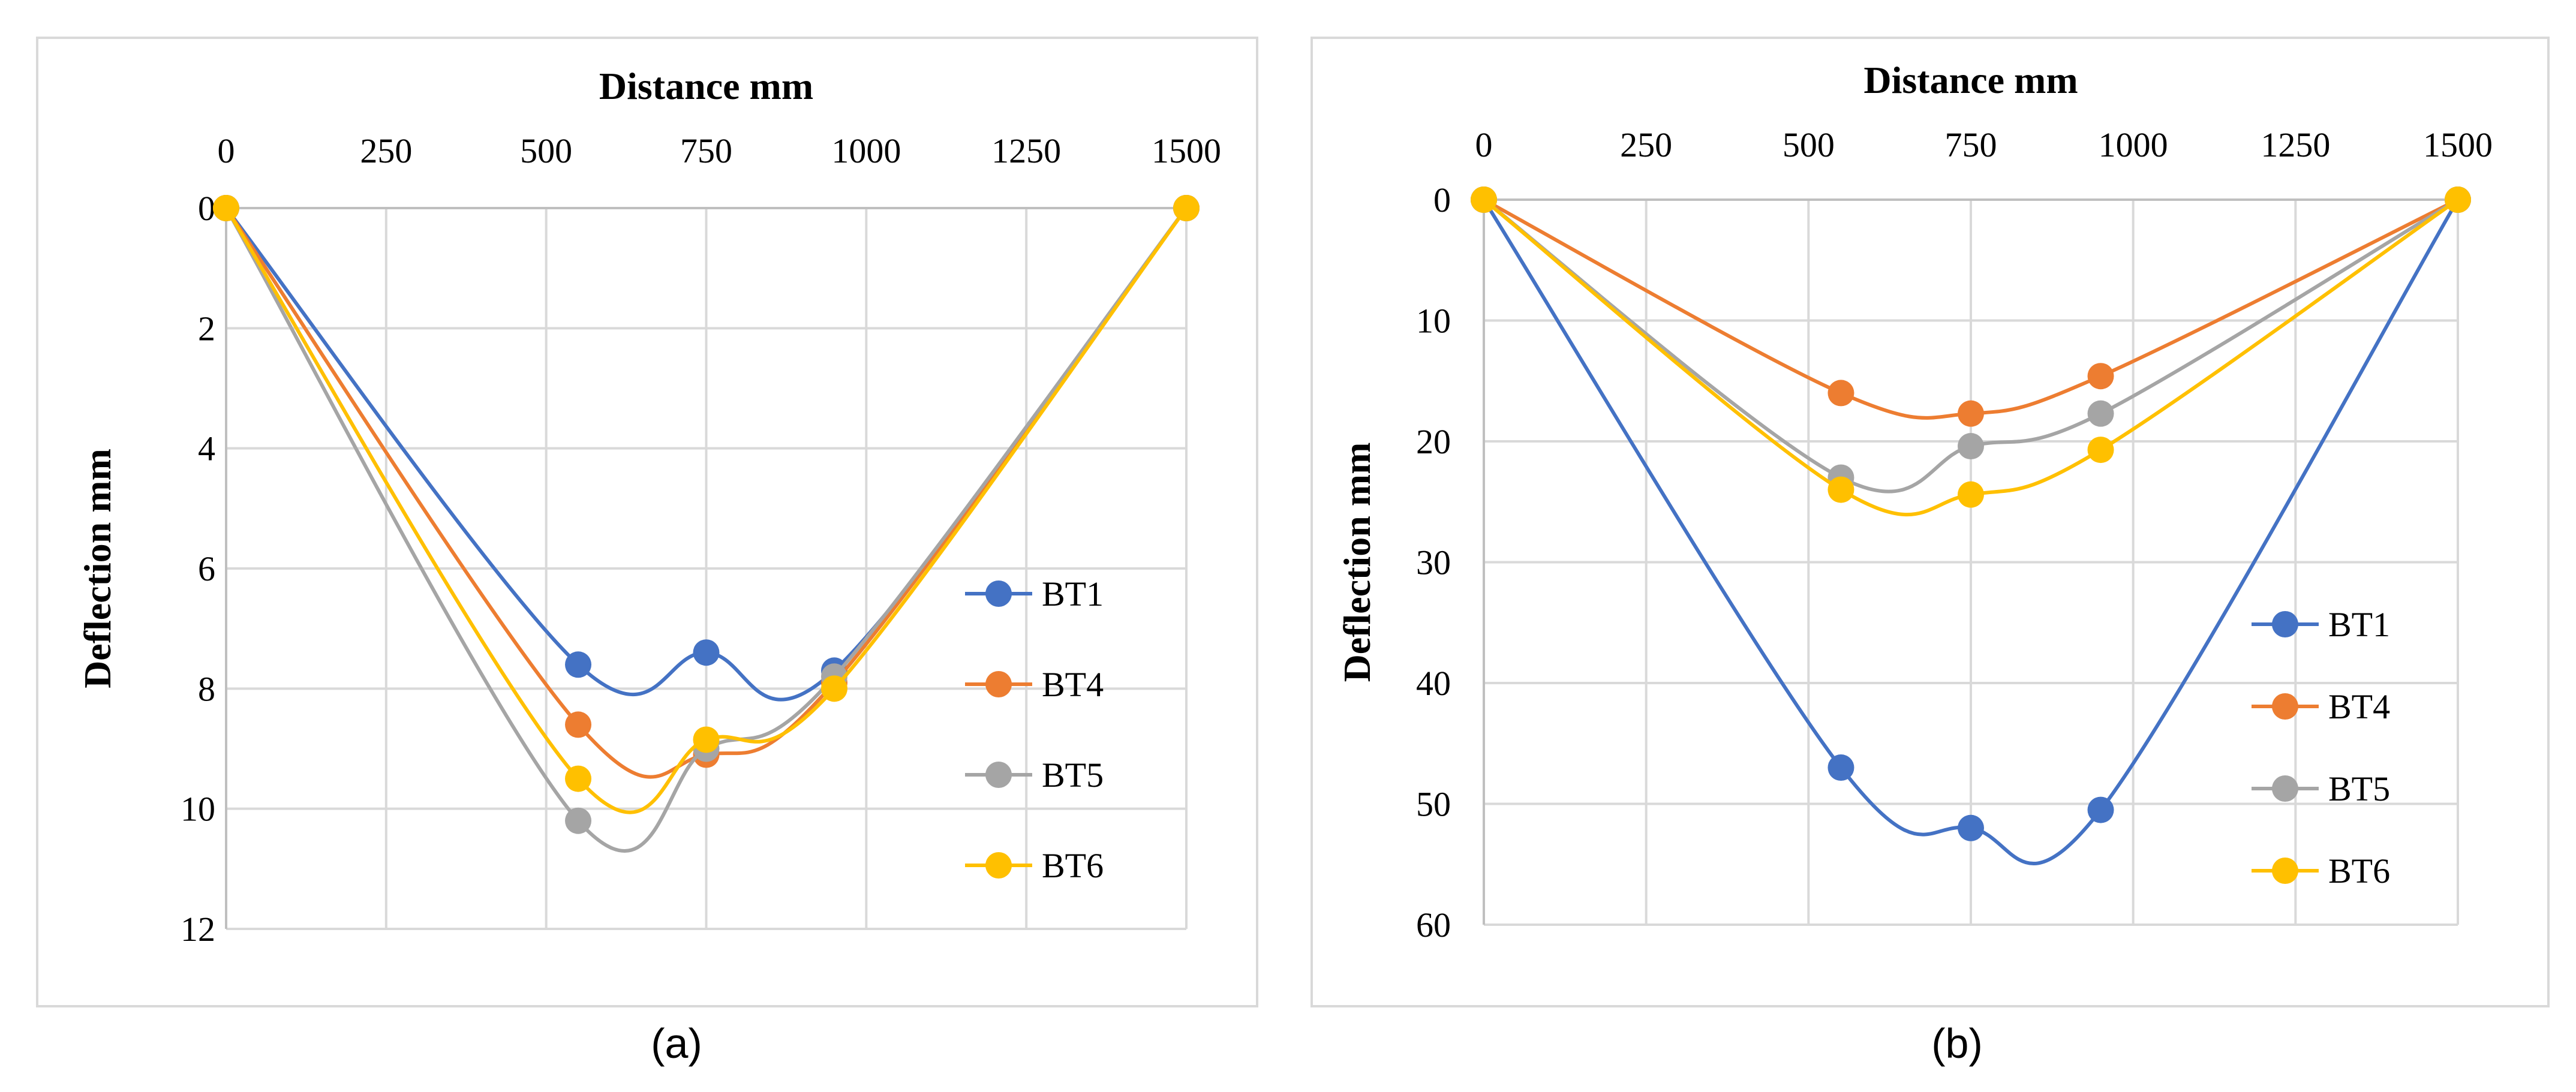 The image size is (2576, 1092). I want to click on y-tick-label: 20, so click(1433, 441).